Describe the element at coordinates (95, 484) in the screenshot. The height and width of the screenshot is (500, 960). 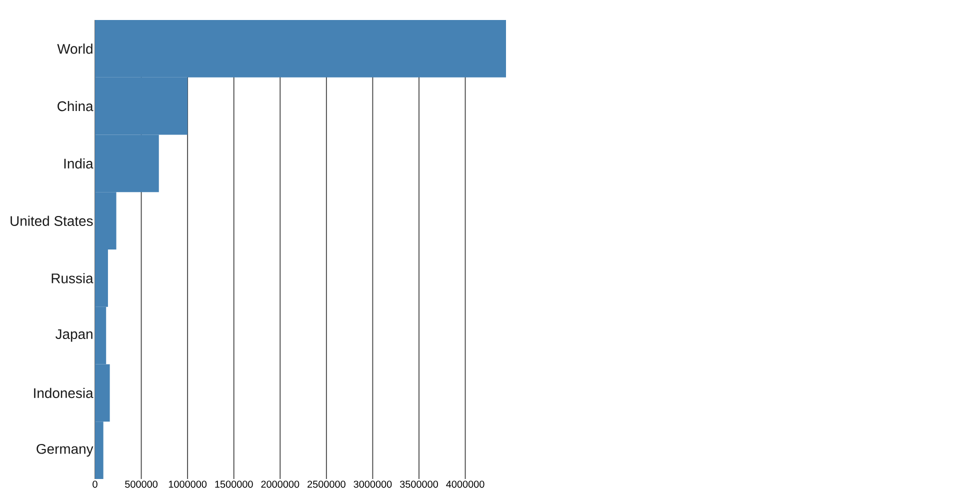
I see `x-tick-label: 0` at that location.